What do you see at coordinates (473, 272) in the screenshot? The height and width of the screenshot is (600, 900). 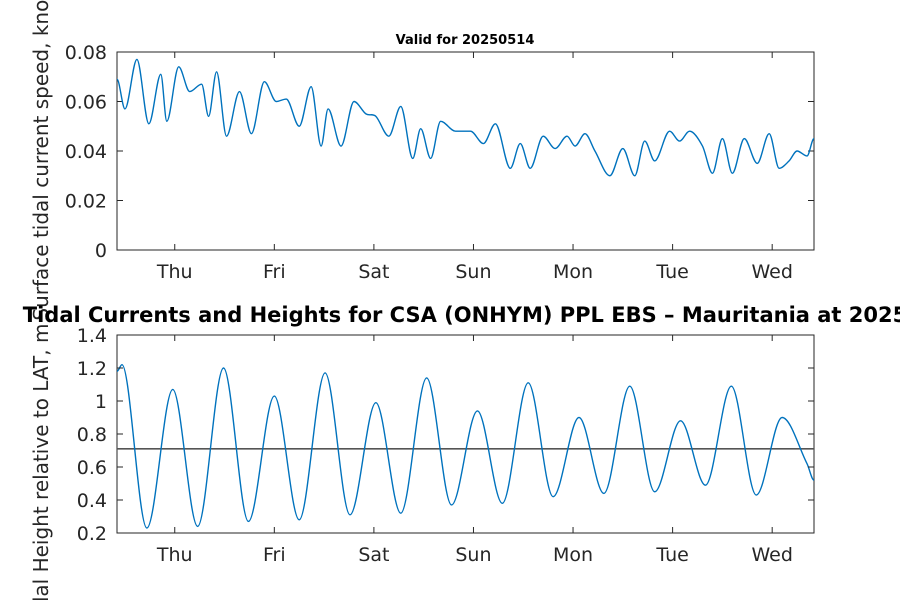 I see `current-speed-xtick-label: Sun` at bounding box center [473, 272].